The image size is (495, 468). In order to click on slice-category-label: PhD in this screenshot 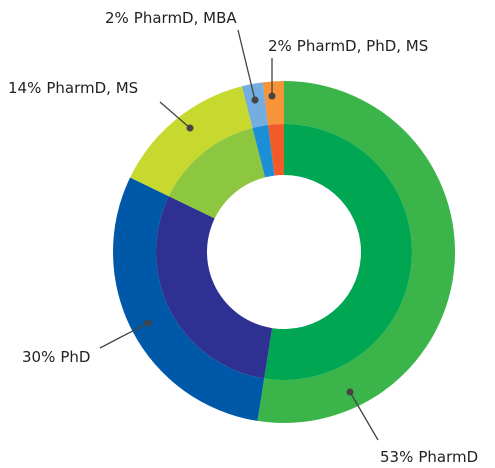, I will do `click(75, 357)`.